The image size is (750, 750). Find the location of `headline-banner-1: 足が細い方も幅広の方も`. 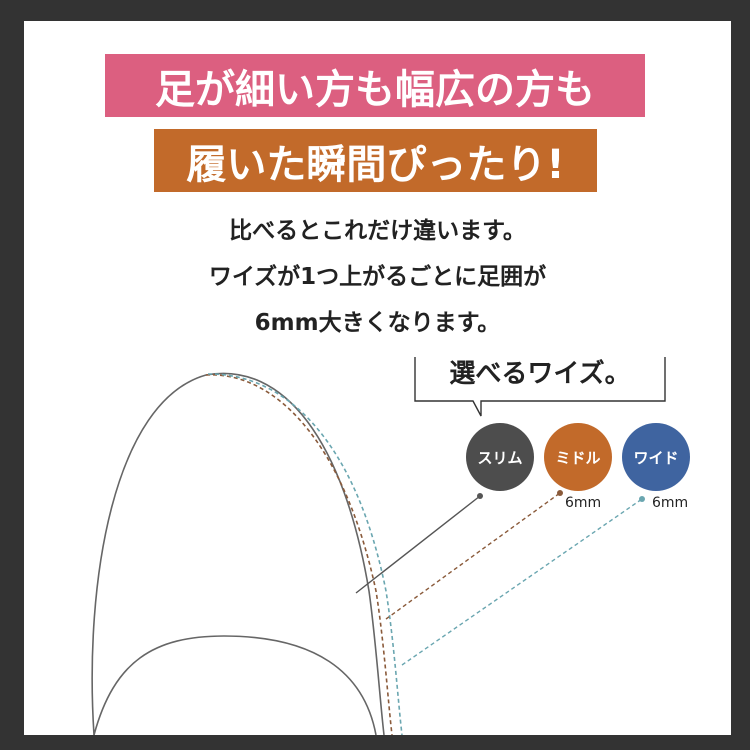

headline-banner-1: 足が細い方も幅広の方も is located at coordinates (375, 85).